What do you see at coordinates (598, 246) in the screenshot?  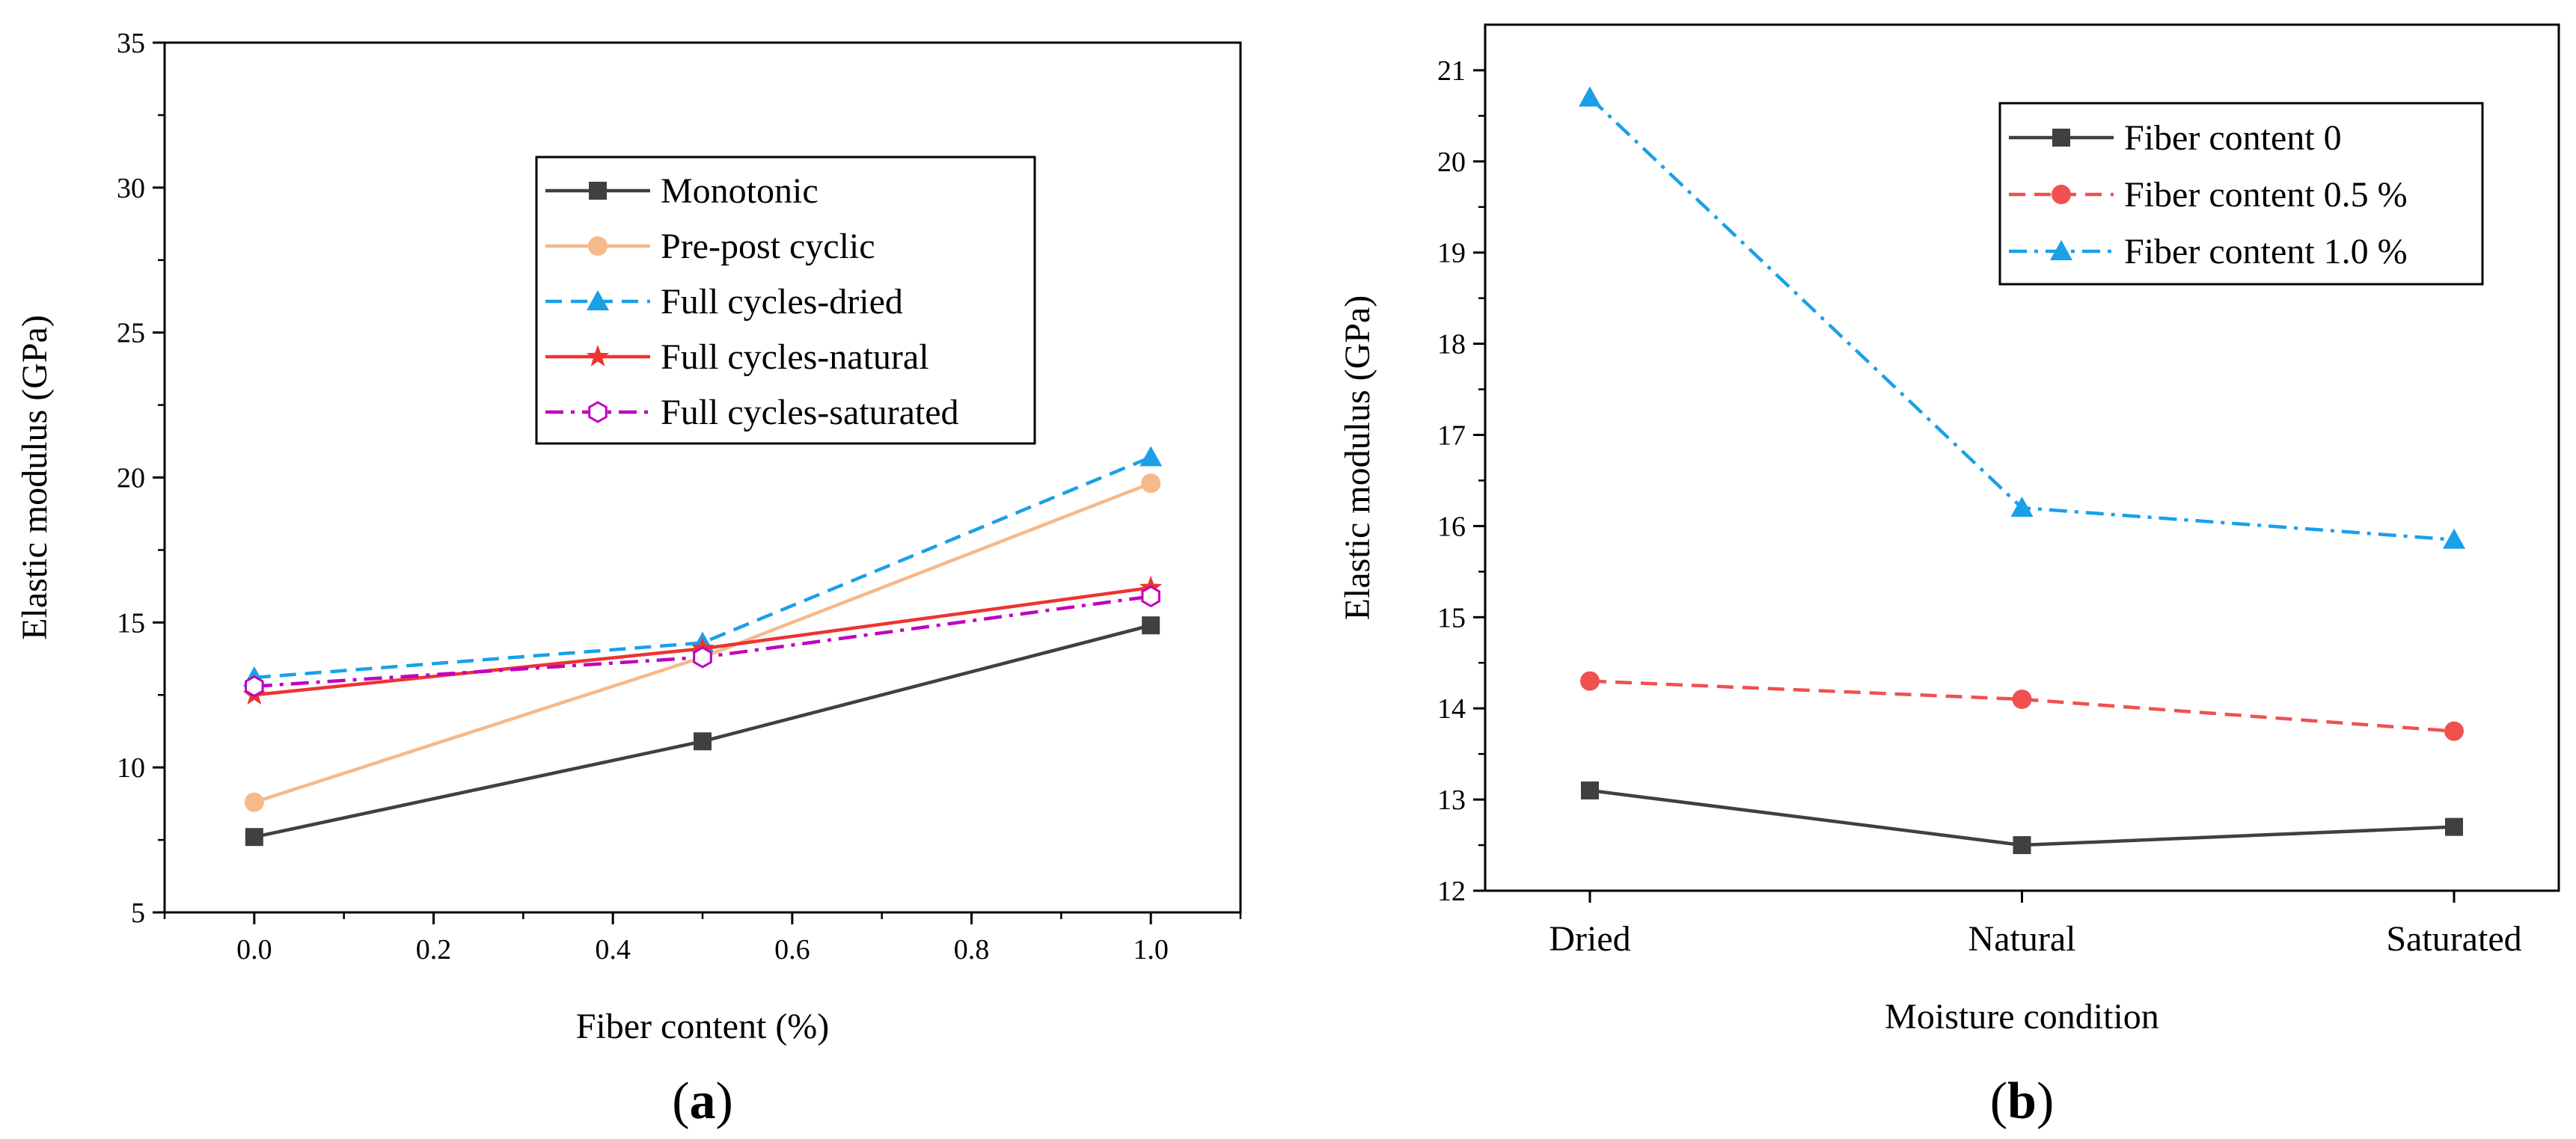 I see `legend-marker-pre-post-cyclic` at bounding box center [598, 246].